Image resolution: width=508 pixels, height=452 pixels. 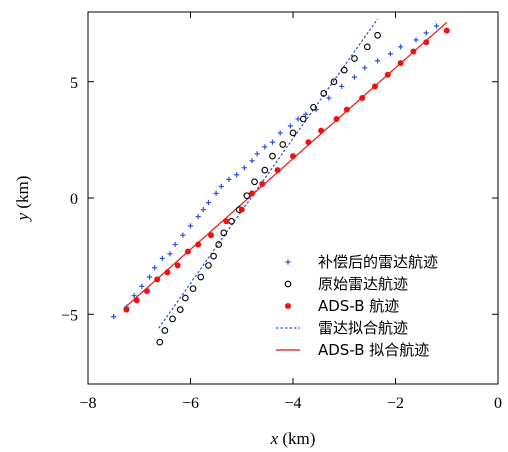 I want to click on legend-label: ADS-B 拟合航迹, so click(x=373, y=350).